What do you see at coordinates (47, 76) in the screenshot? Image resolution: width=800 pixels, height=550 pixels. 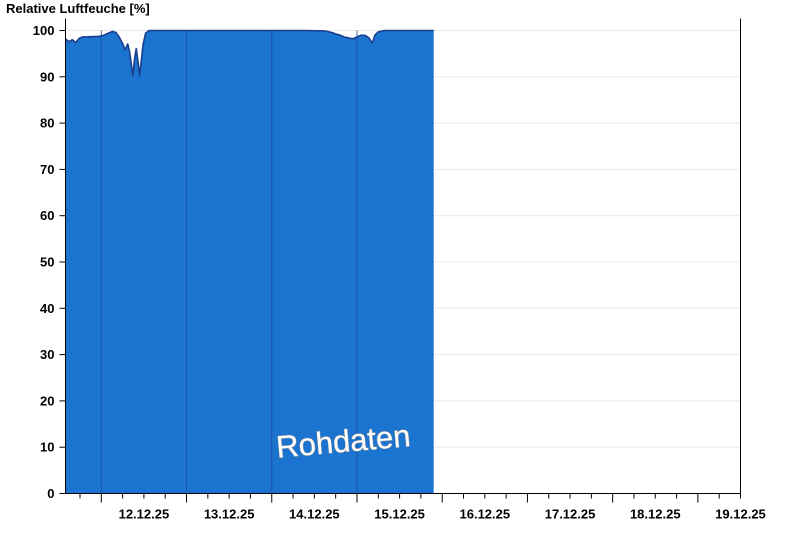 I see `y-tick-label: 90` at bounding box center [47, 76].